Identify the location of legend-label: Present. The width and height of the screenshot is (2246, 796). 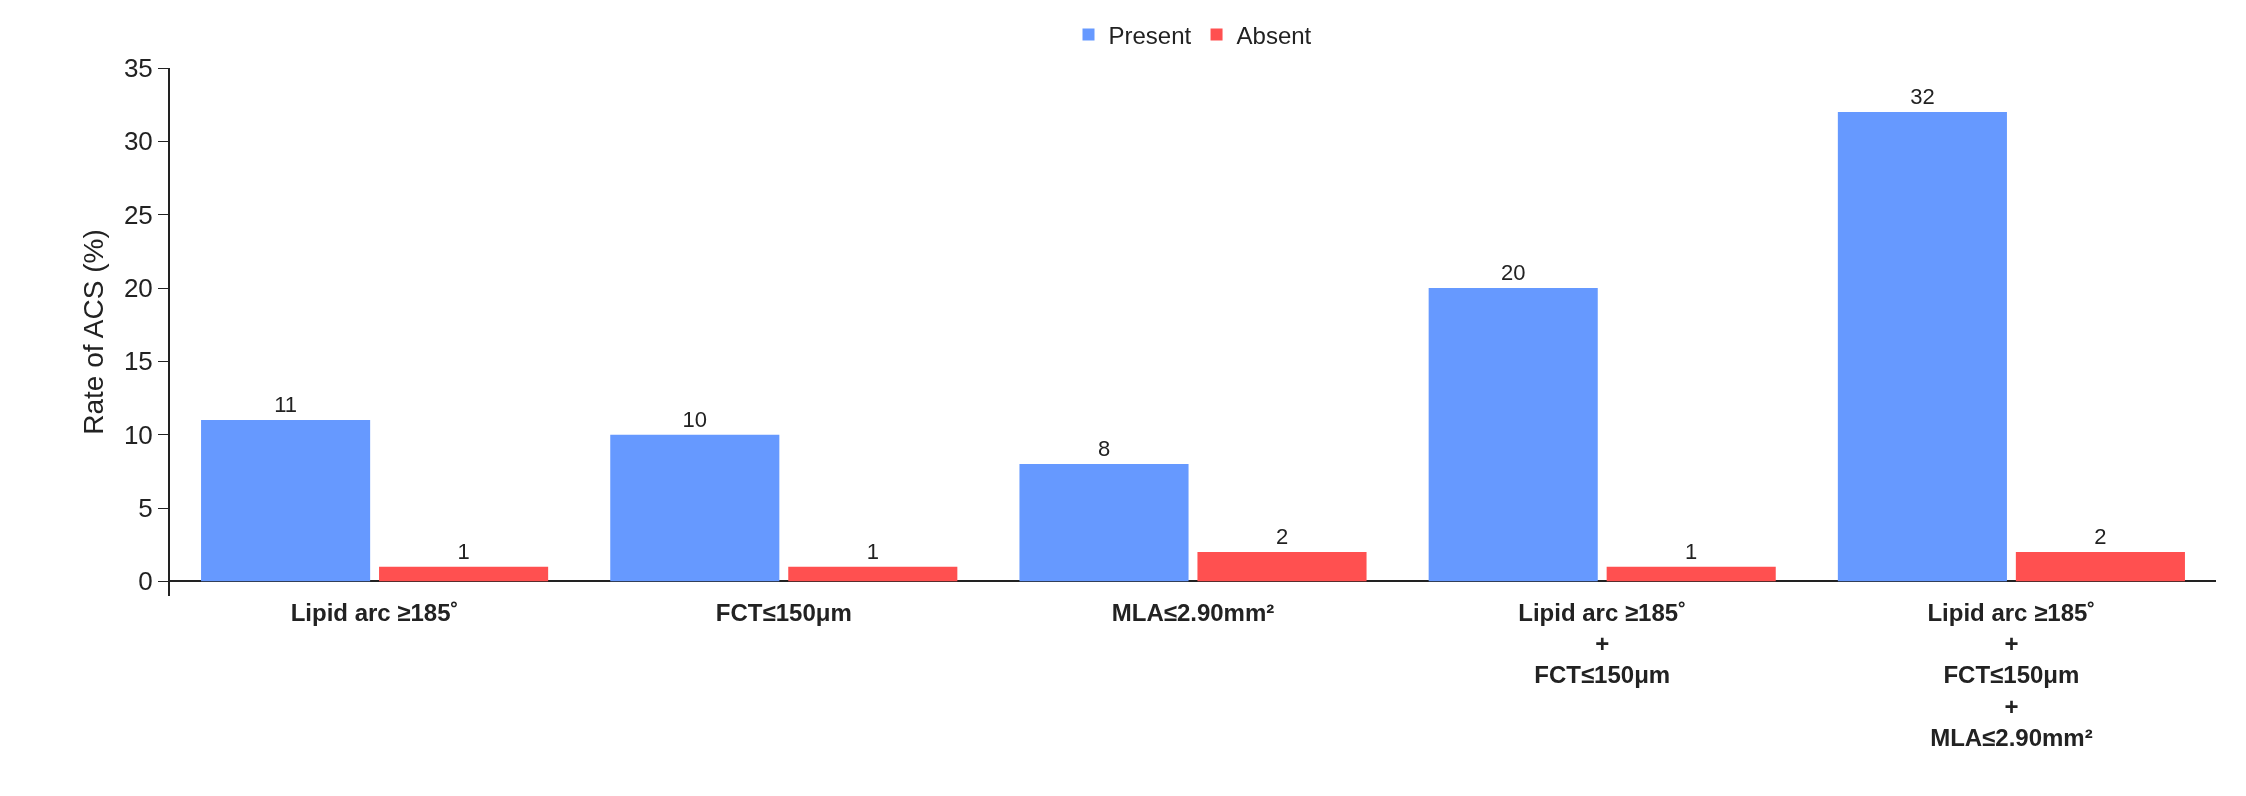
(1150, 35).